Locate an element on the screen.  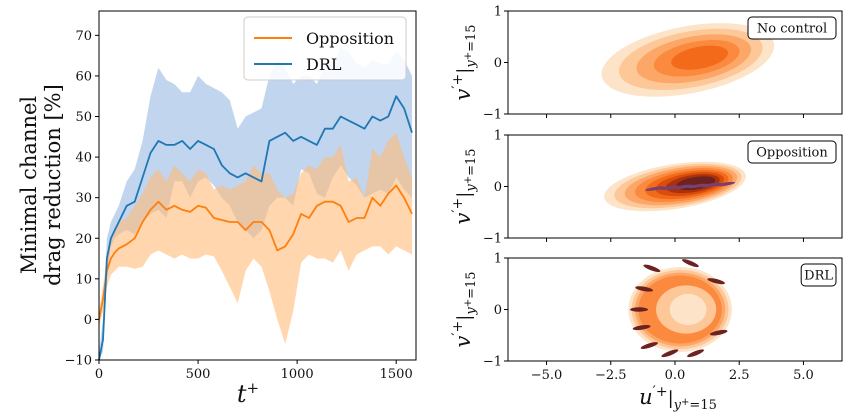
panel-opposition: −1 0 1 Opposition v′+|y+=15 is located at coordinates (646, 188).